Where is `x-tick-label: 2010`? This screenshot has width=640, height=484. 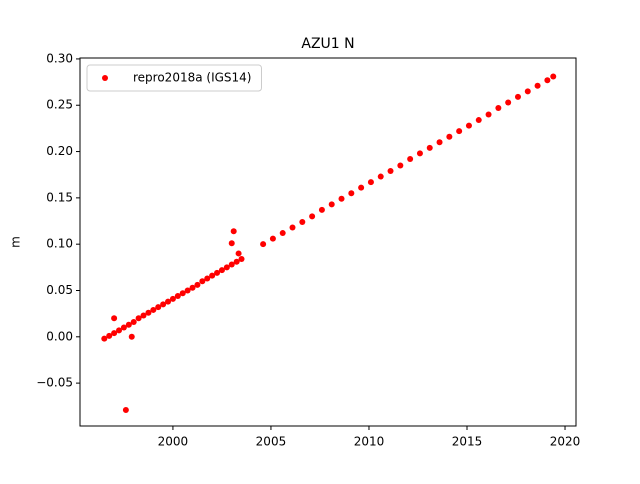 x-tick-label: 2010 is located at coordinates (369, 442).